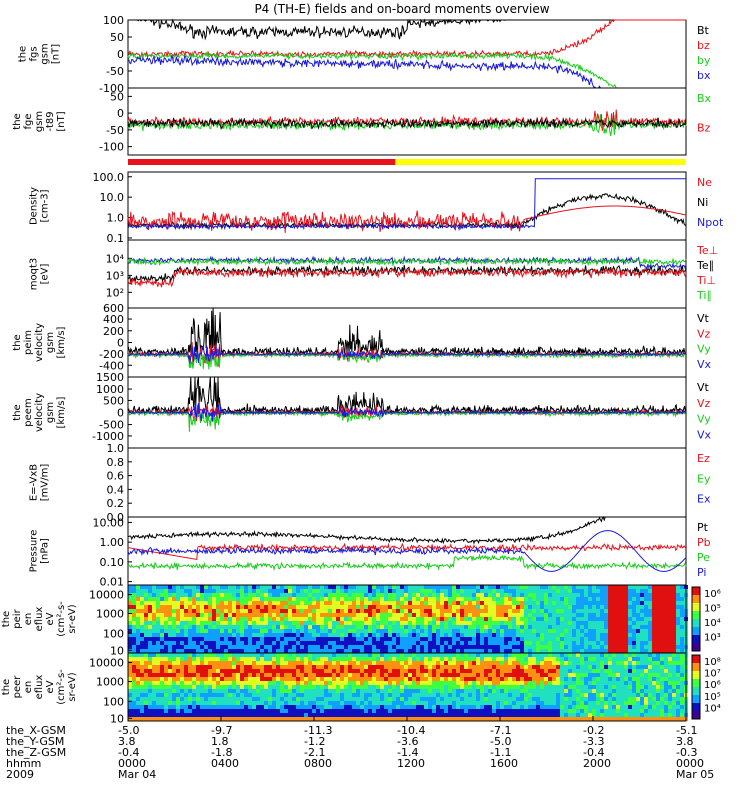  I want to click on series-tipar2, so click(407, 261).